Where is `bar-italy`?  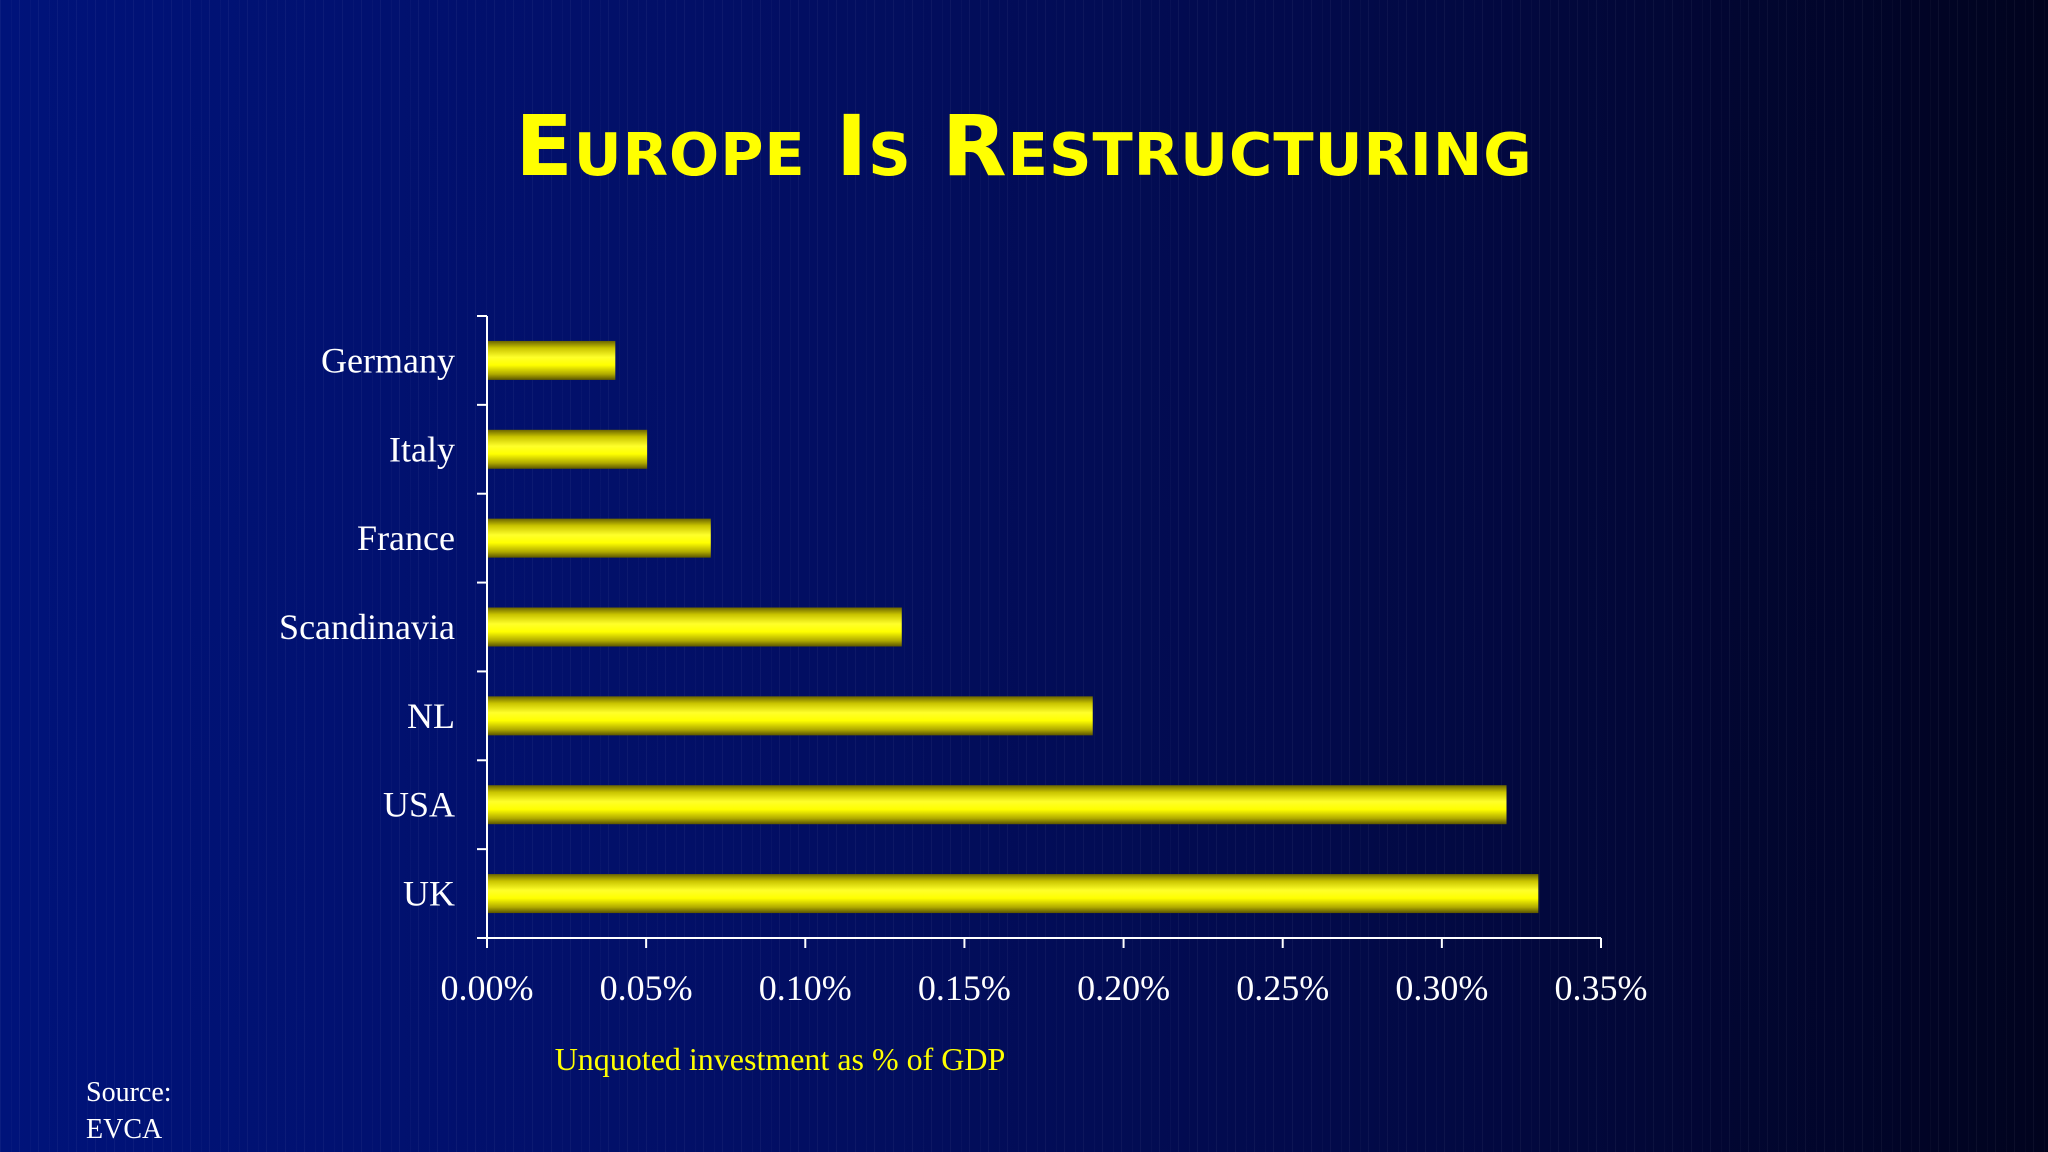 bar-italy is located at coordinates (568, 449).